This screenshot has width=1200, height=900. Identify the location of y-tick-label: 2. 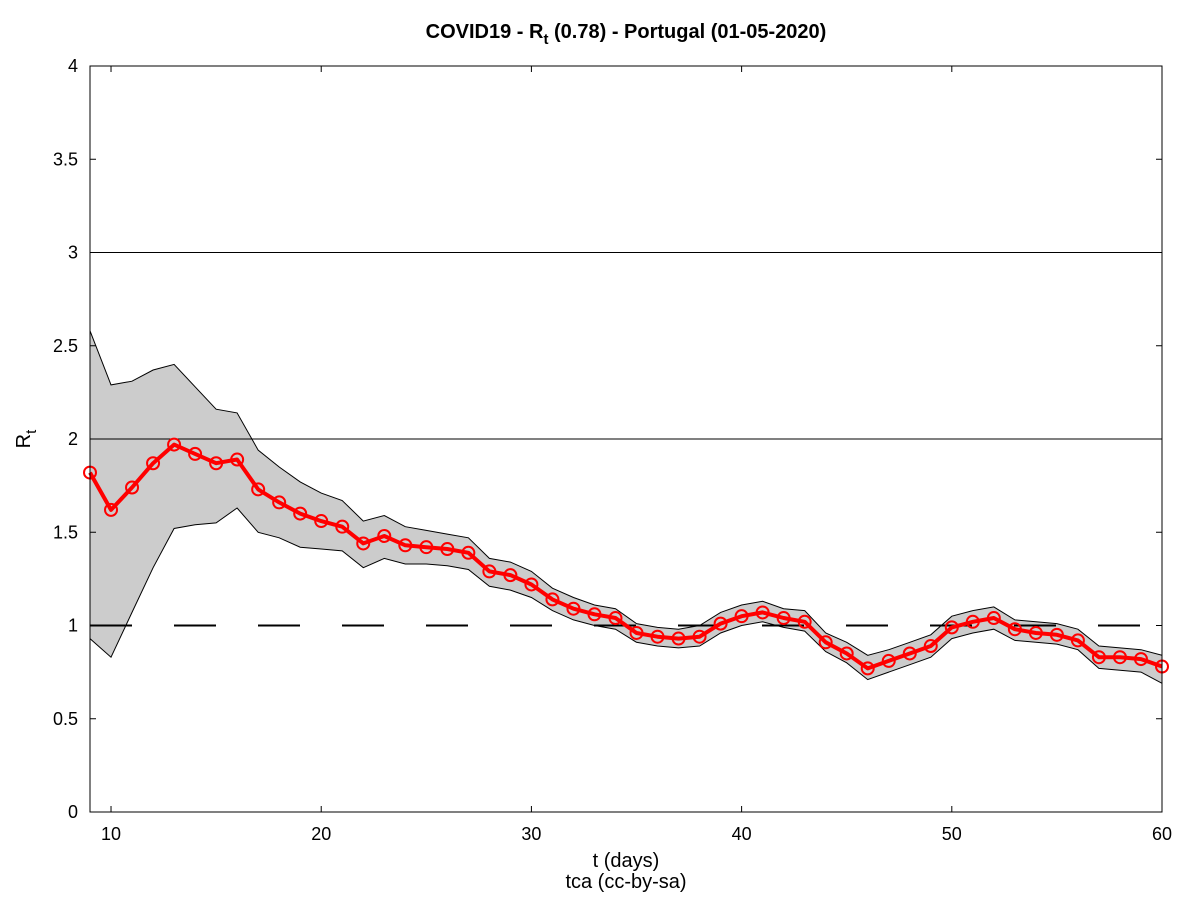
(73, 439).